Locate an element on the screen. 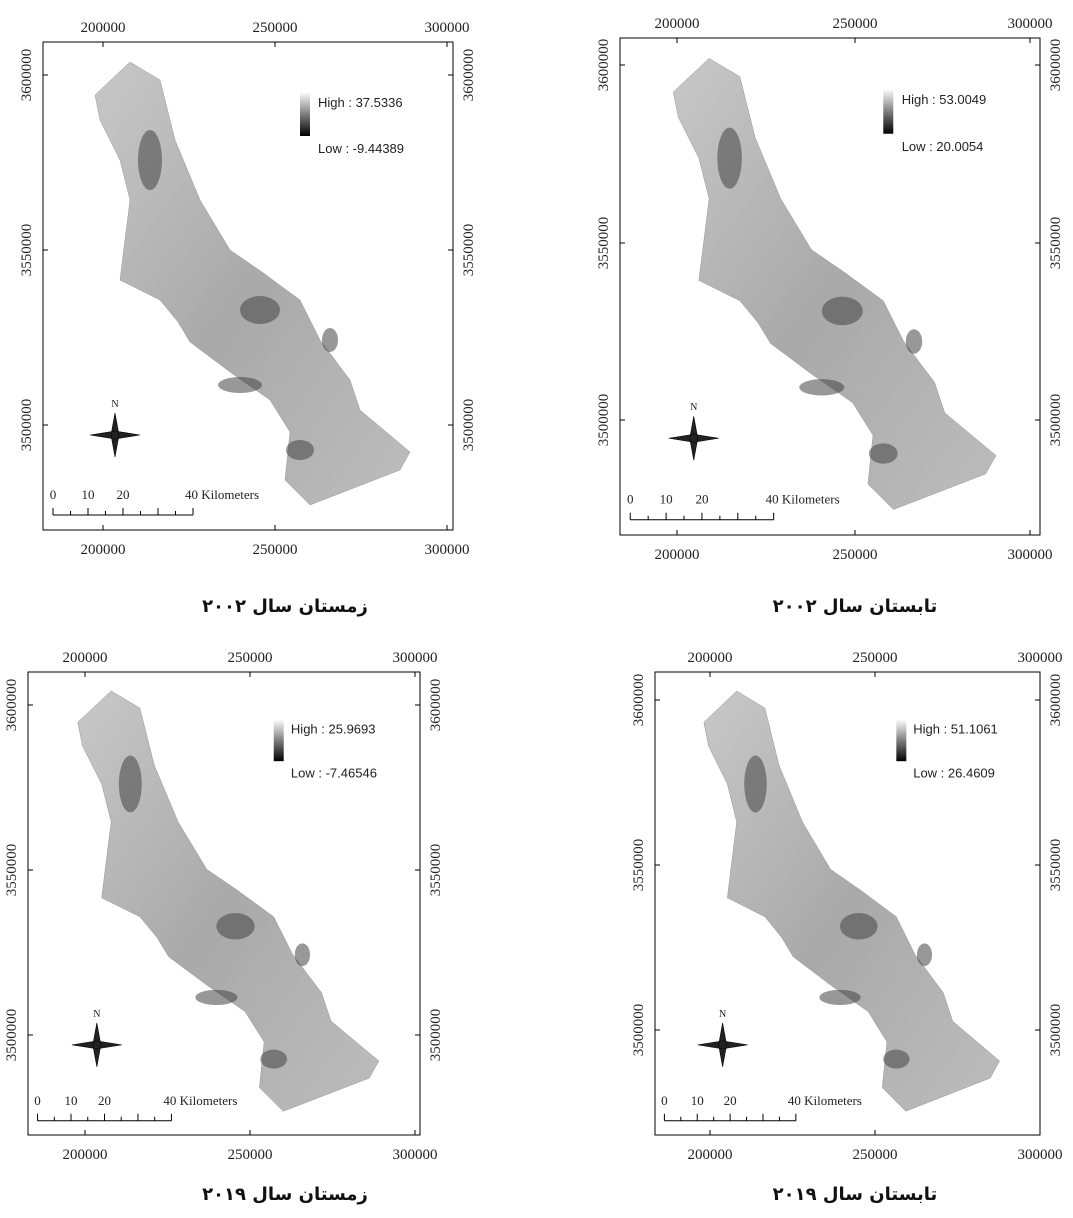 Image resolution: width=1073 pixels, height=1218 pixels. map-caption: تابستان سال ۲۰۱۹ is located at coordinates (855, 1194).